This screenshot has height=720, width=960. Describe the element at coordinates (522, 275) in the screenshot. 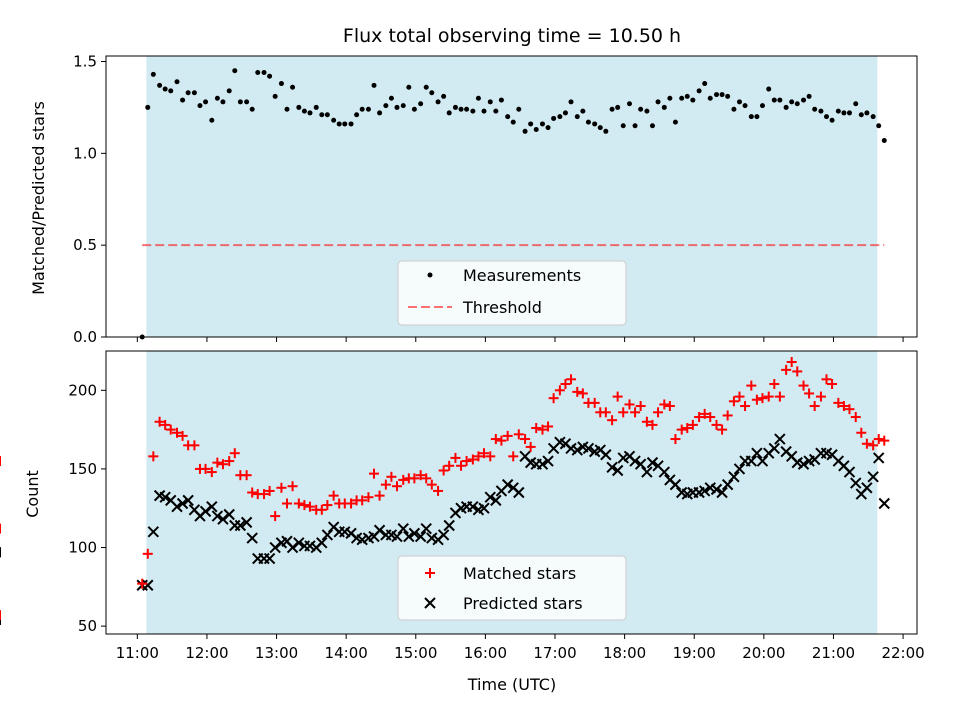

I see `legend-measurements-label: Measurements` at that location.